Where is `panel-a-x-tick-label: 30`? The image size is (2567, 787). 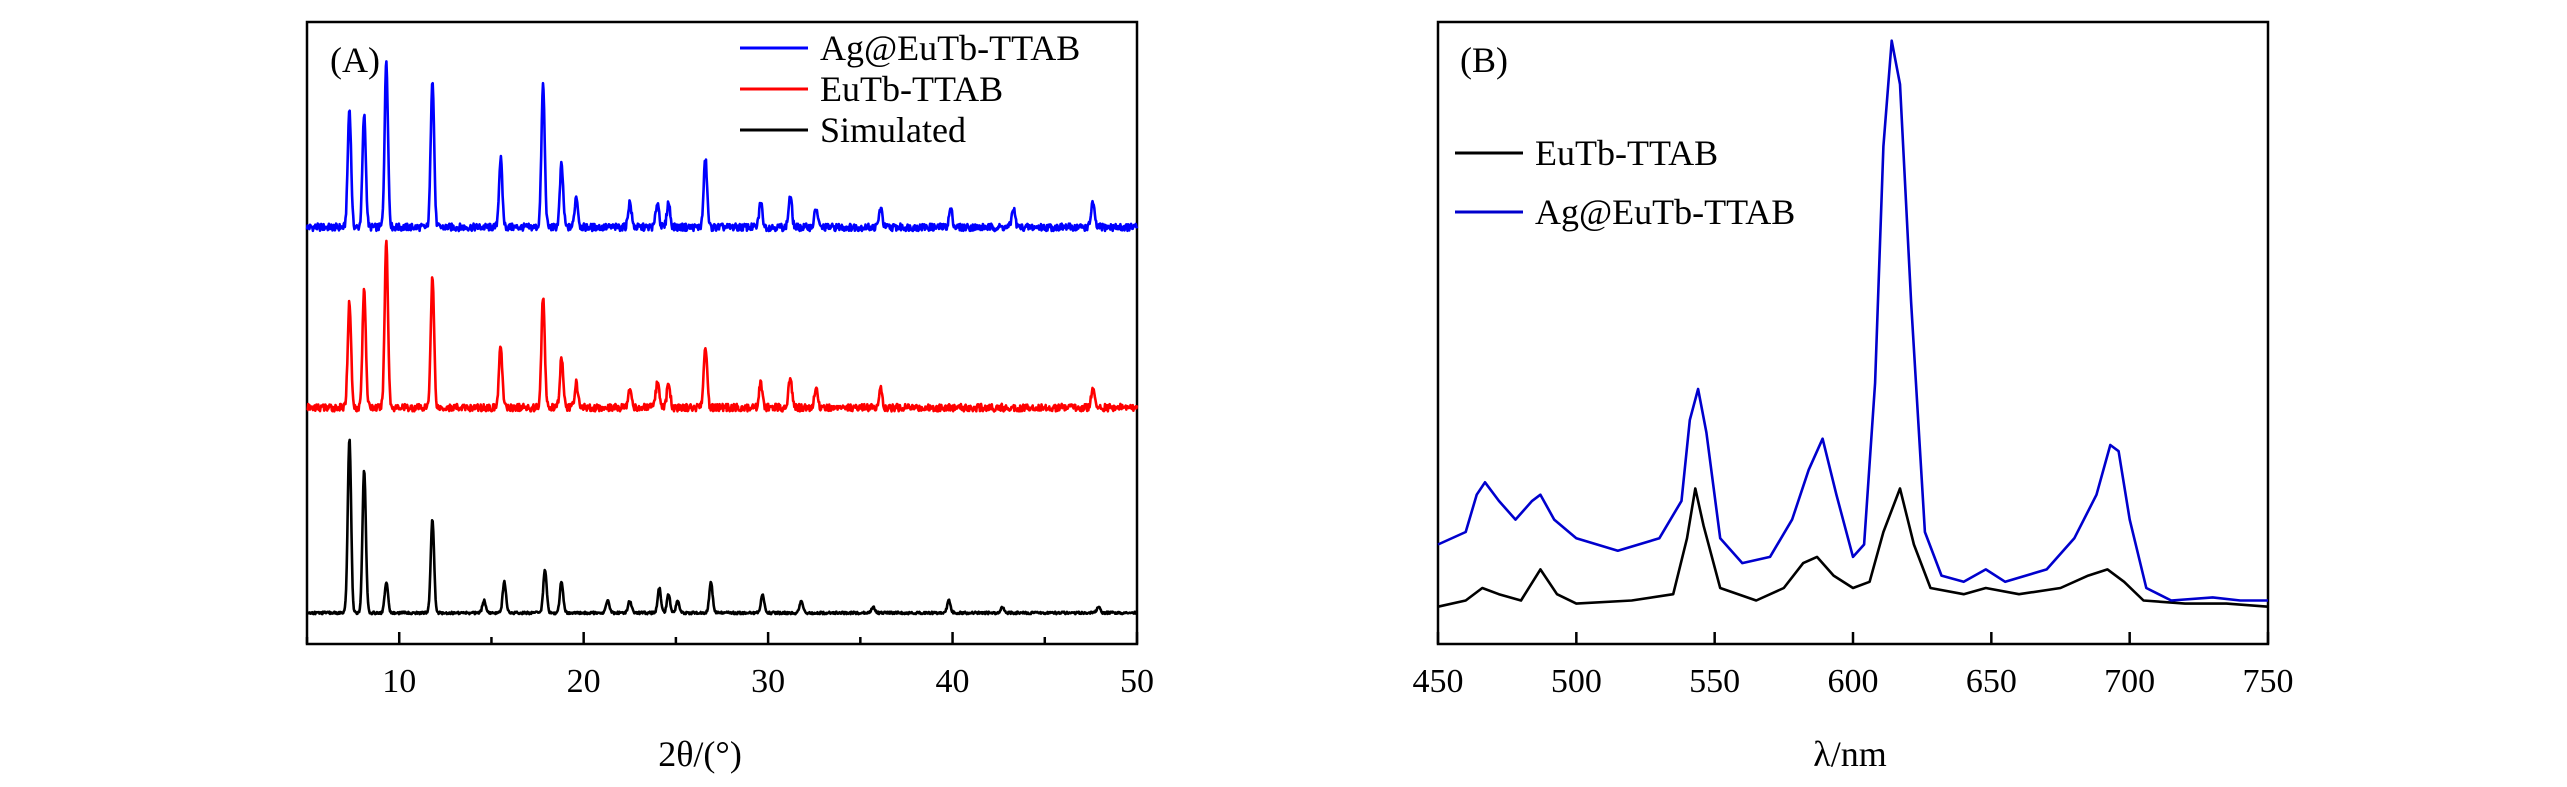 panel-a-x-tick-label: 30 is located at coordinates (768, 681).